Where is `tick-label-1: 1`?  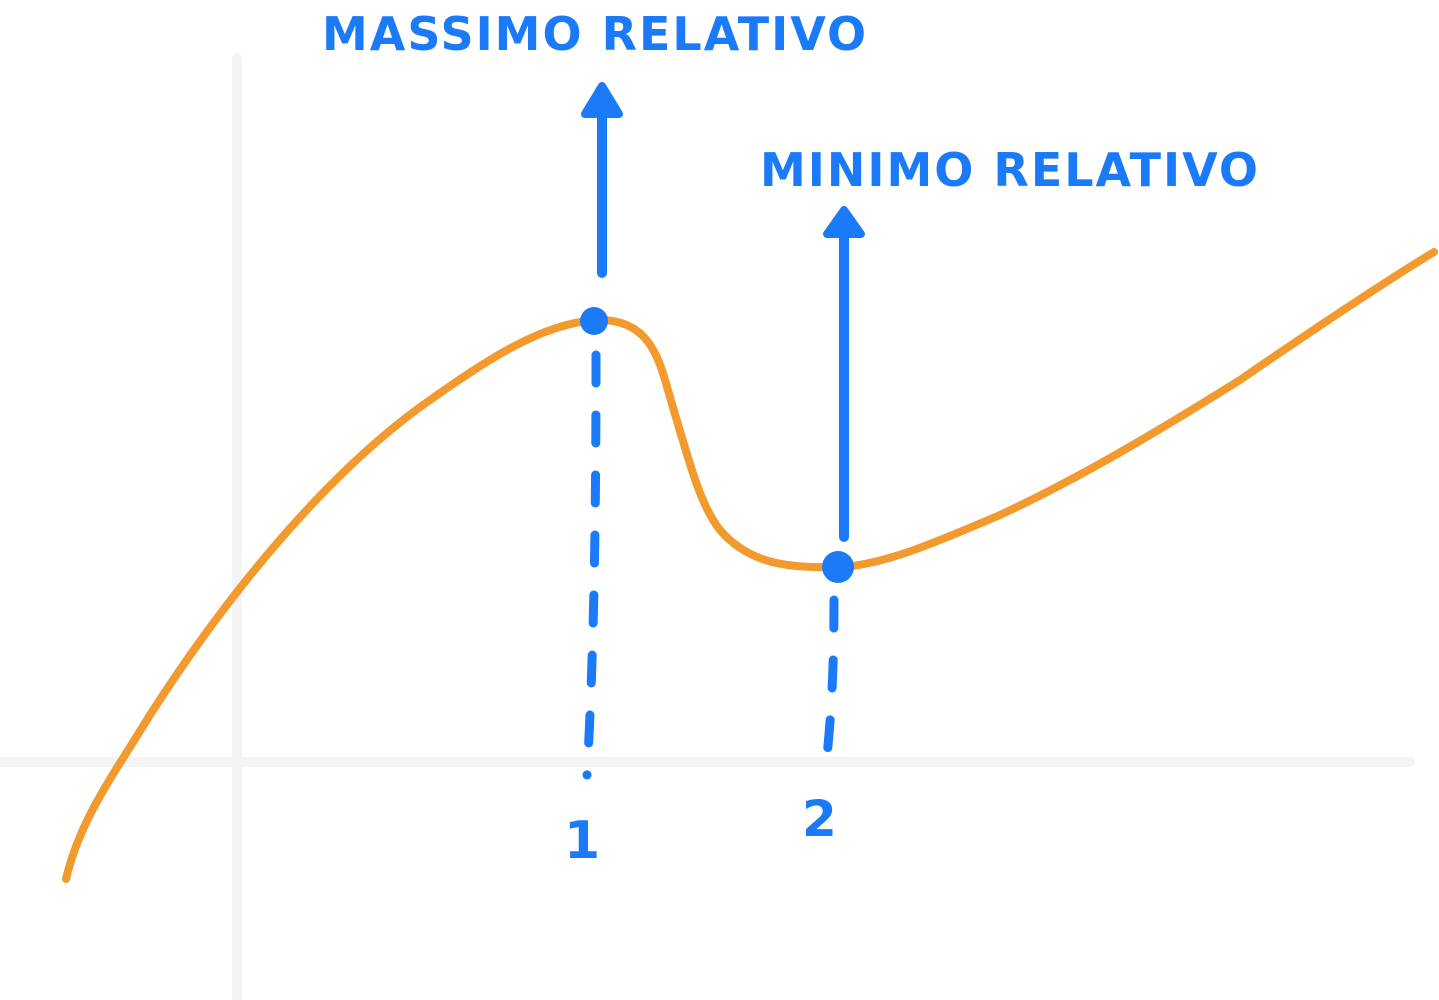 tick-label-1: 1 is located at coordinates (583, 841).